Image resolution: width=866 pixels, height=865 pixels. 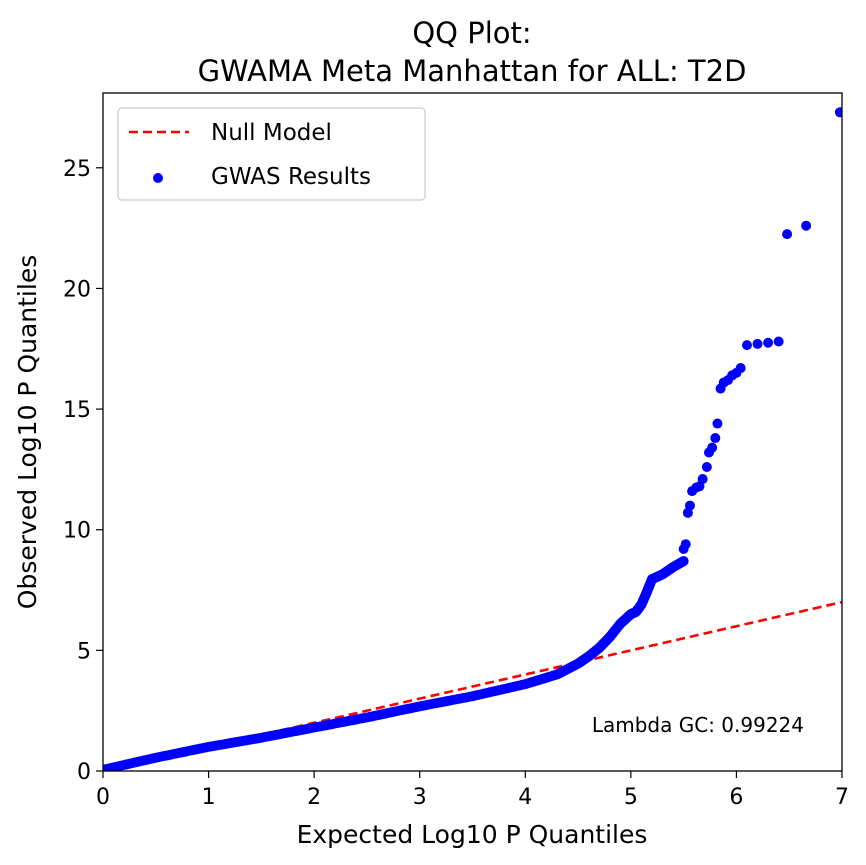 I want to click on y-axis: 0 5 10 15 20 25, so click(x=83, y=471).